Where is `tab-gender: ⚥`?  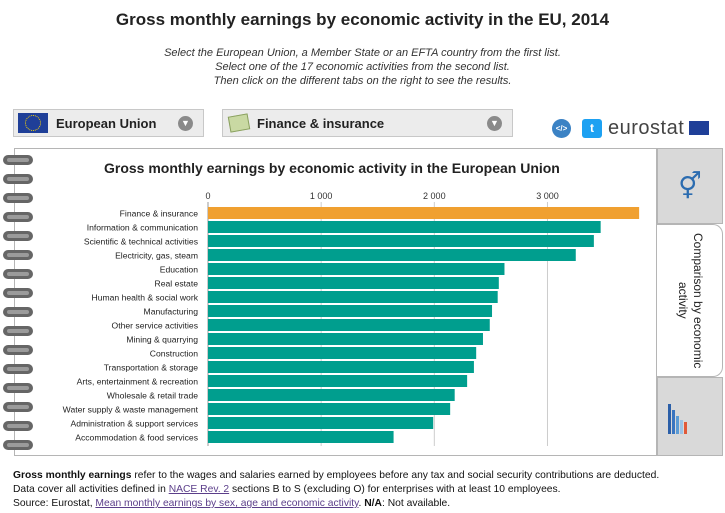 tab-gender: ⚥ is located at coordinates (690, 186).